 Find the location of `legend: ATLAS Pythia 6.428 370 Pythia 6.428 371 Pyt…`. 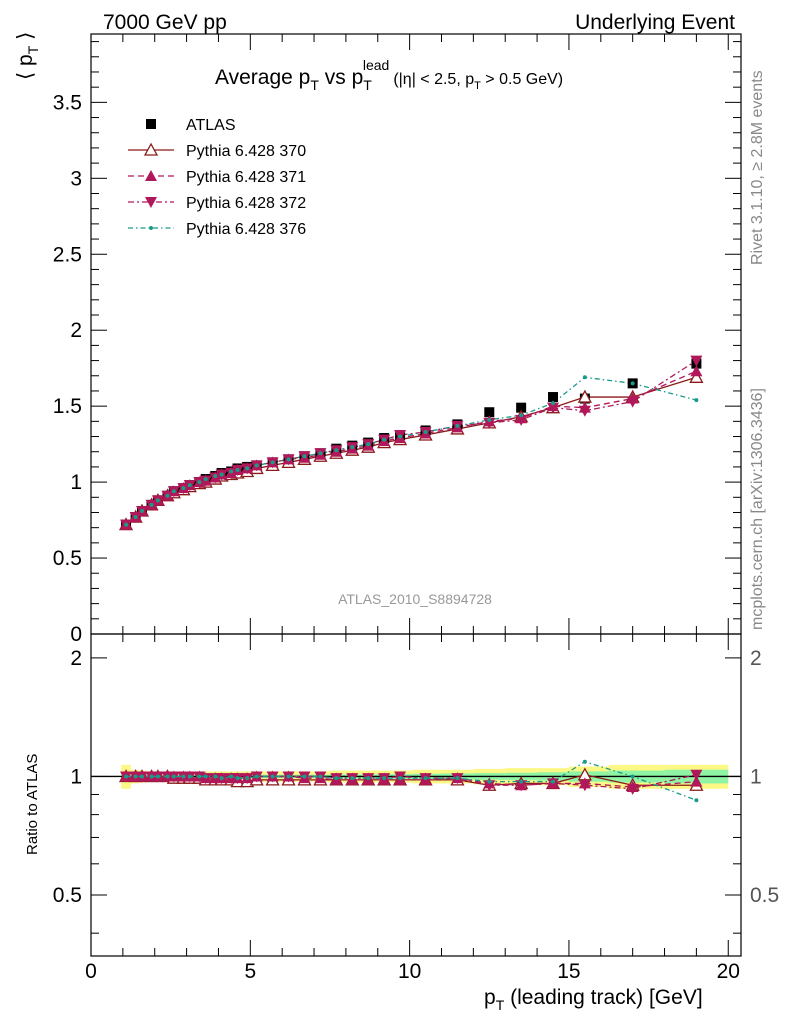

legend: ATLAS Pythia 6.428 370 Pythia 6.428 371 Pyt… is located at coordinates (217, 177).